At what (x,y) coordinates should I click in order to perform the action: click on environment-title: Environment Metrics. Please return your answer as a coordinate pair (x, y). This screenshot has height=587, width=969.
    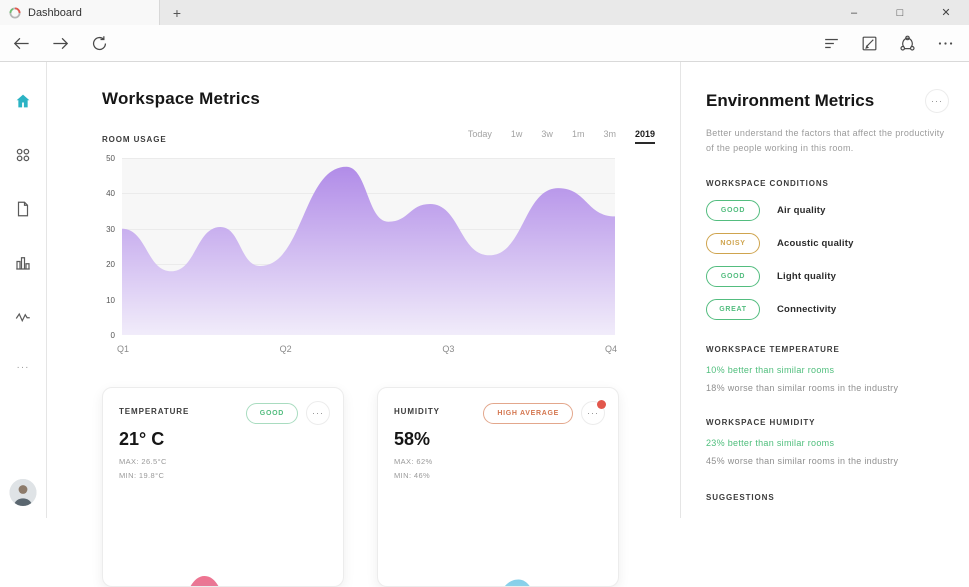
    Looking at the image, I should click on (790, 101).